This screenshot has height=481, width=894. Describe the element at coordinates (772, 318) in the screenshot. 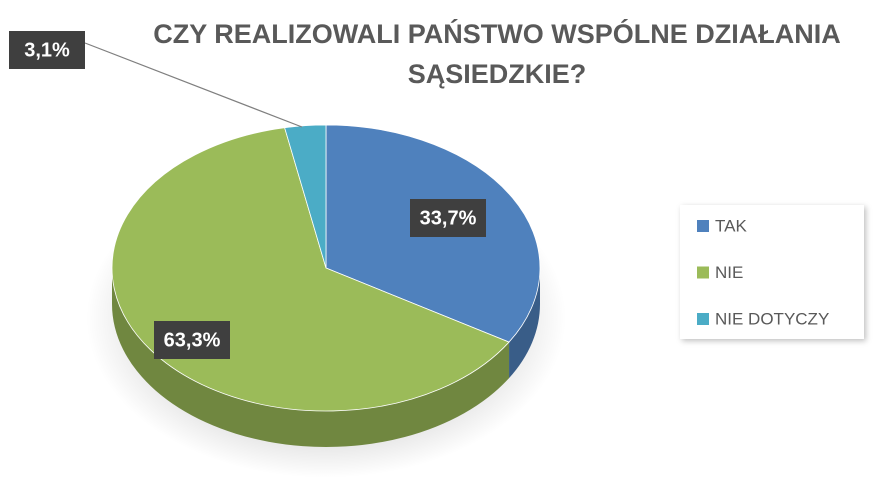

I see `legend-label: NIE DOTYCZY` at that location.